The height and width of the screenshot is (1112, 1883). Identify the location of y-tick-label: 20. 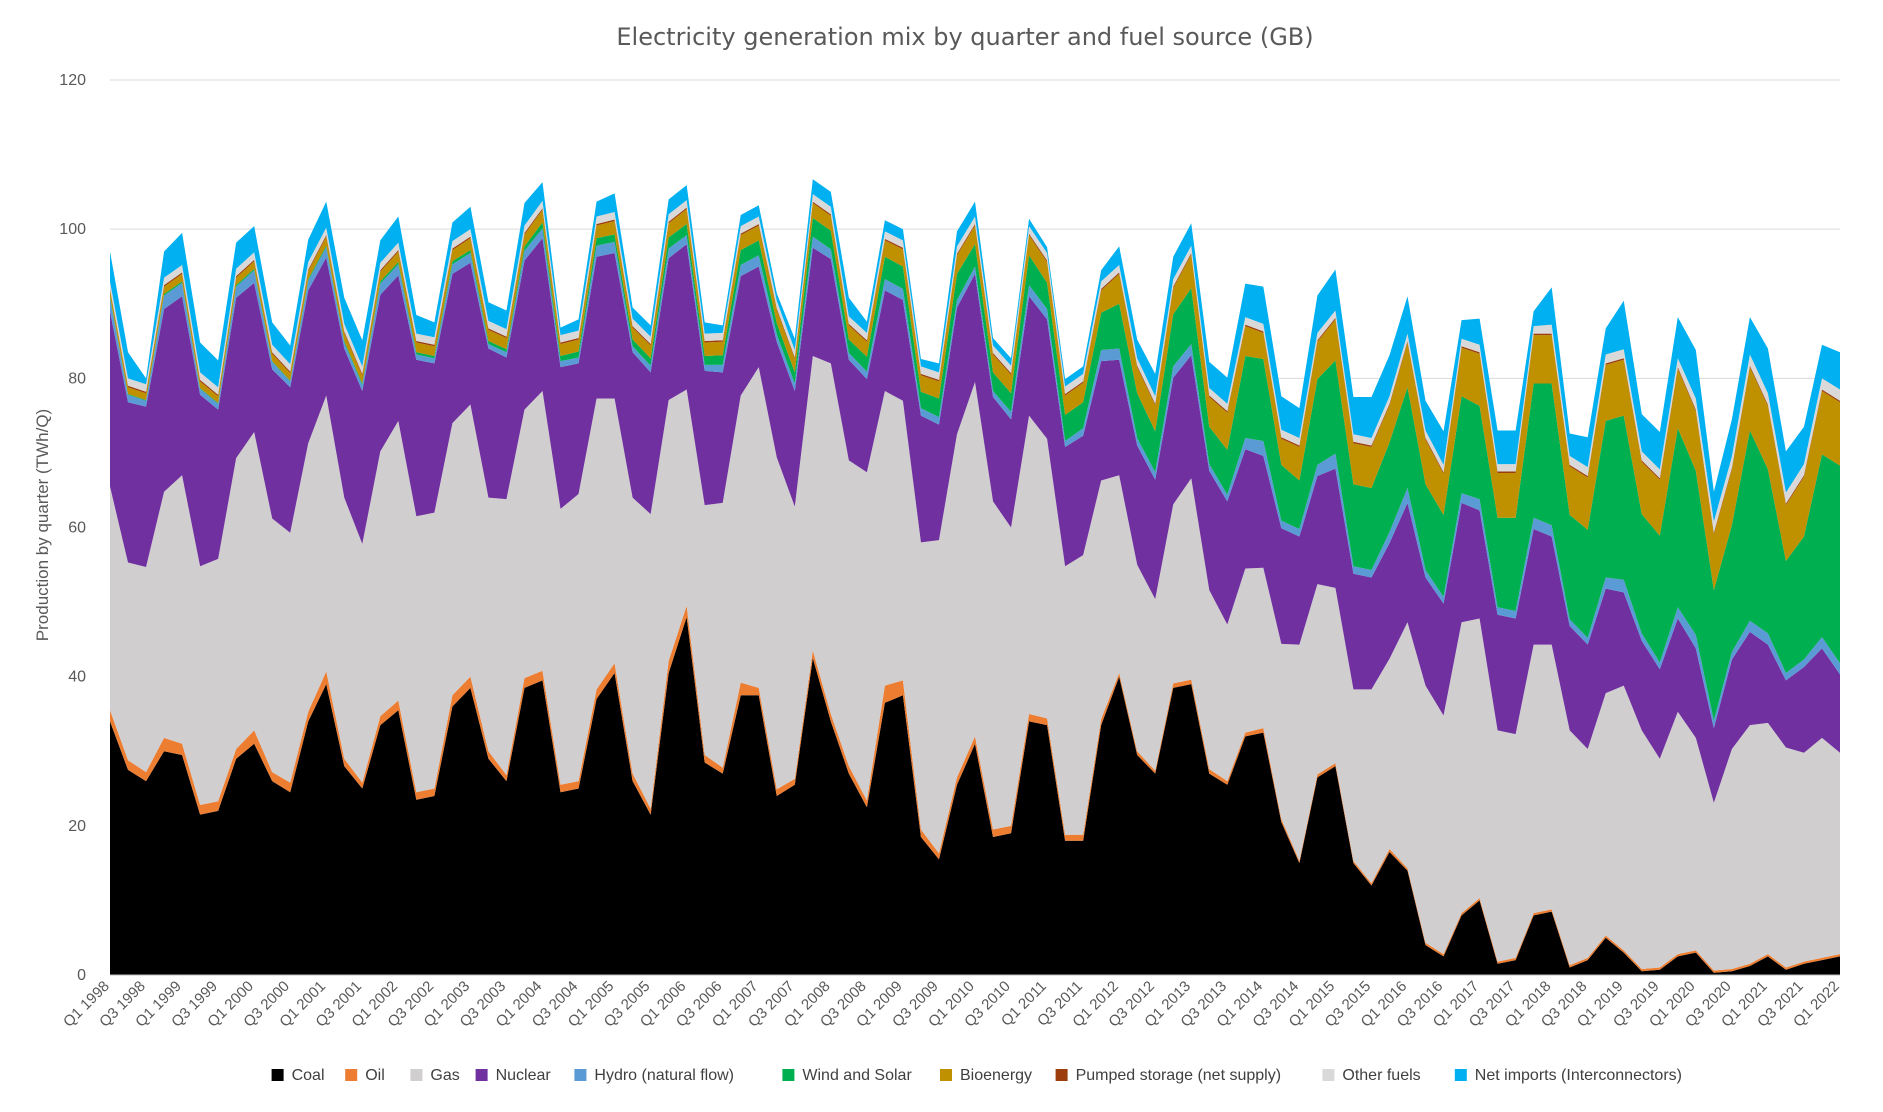
(77, 826).